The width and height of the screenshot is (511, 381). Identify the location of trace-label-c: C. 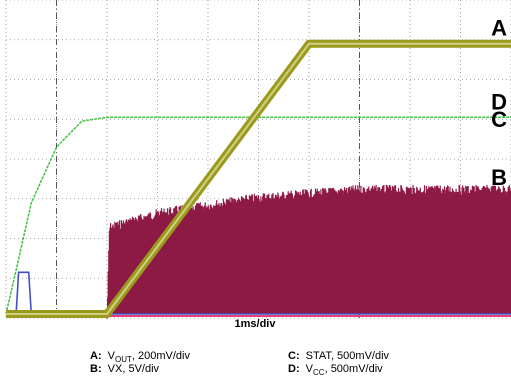
(499, 119).